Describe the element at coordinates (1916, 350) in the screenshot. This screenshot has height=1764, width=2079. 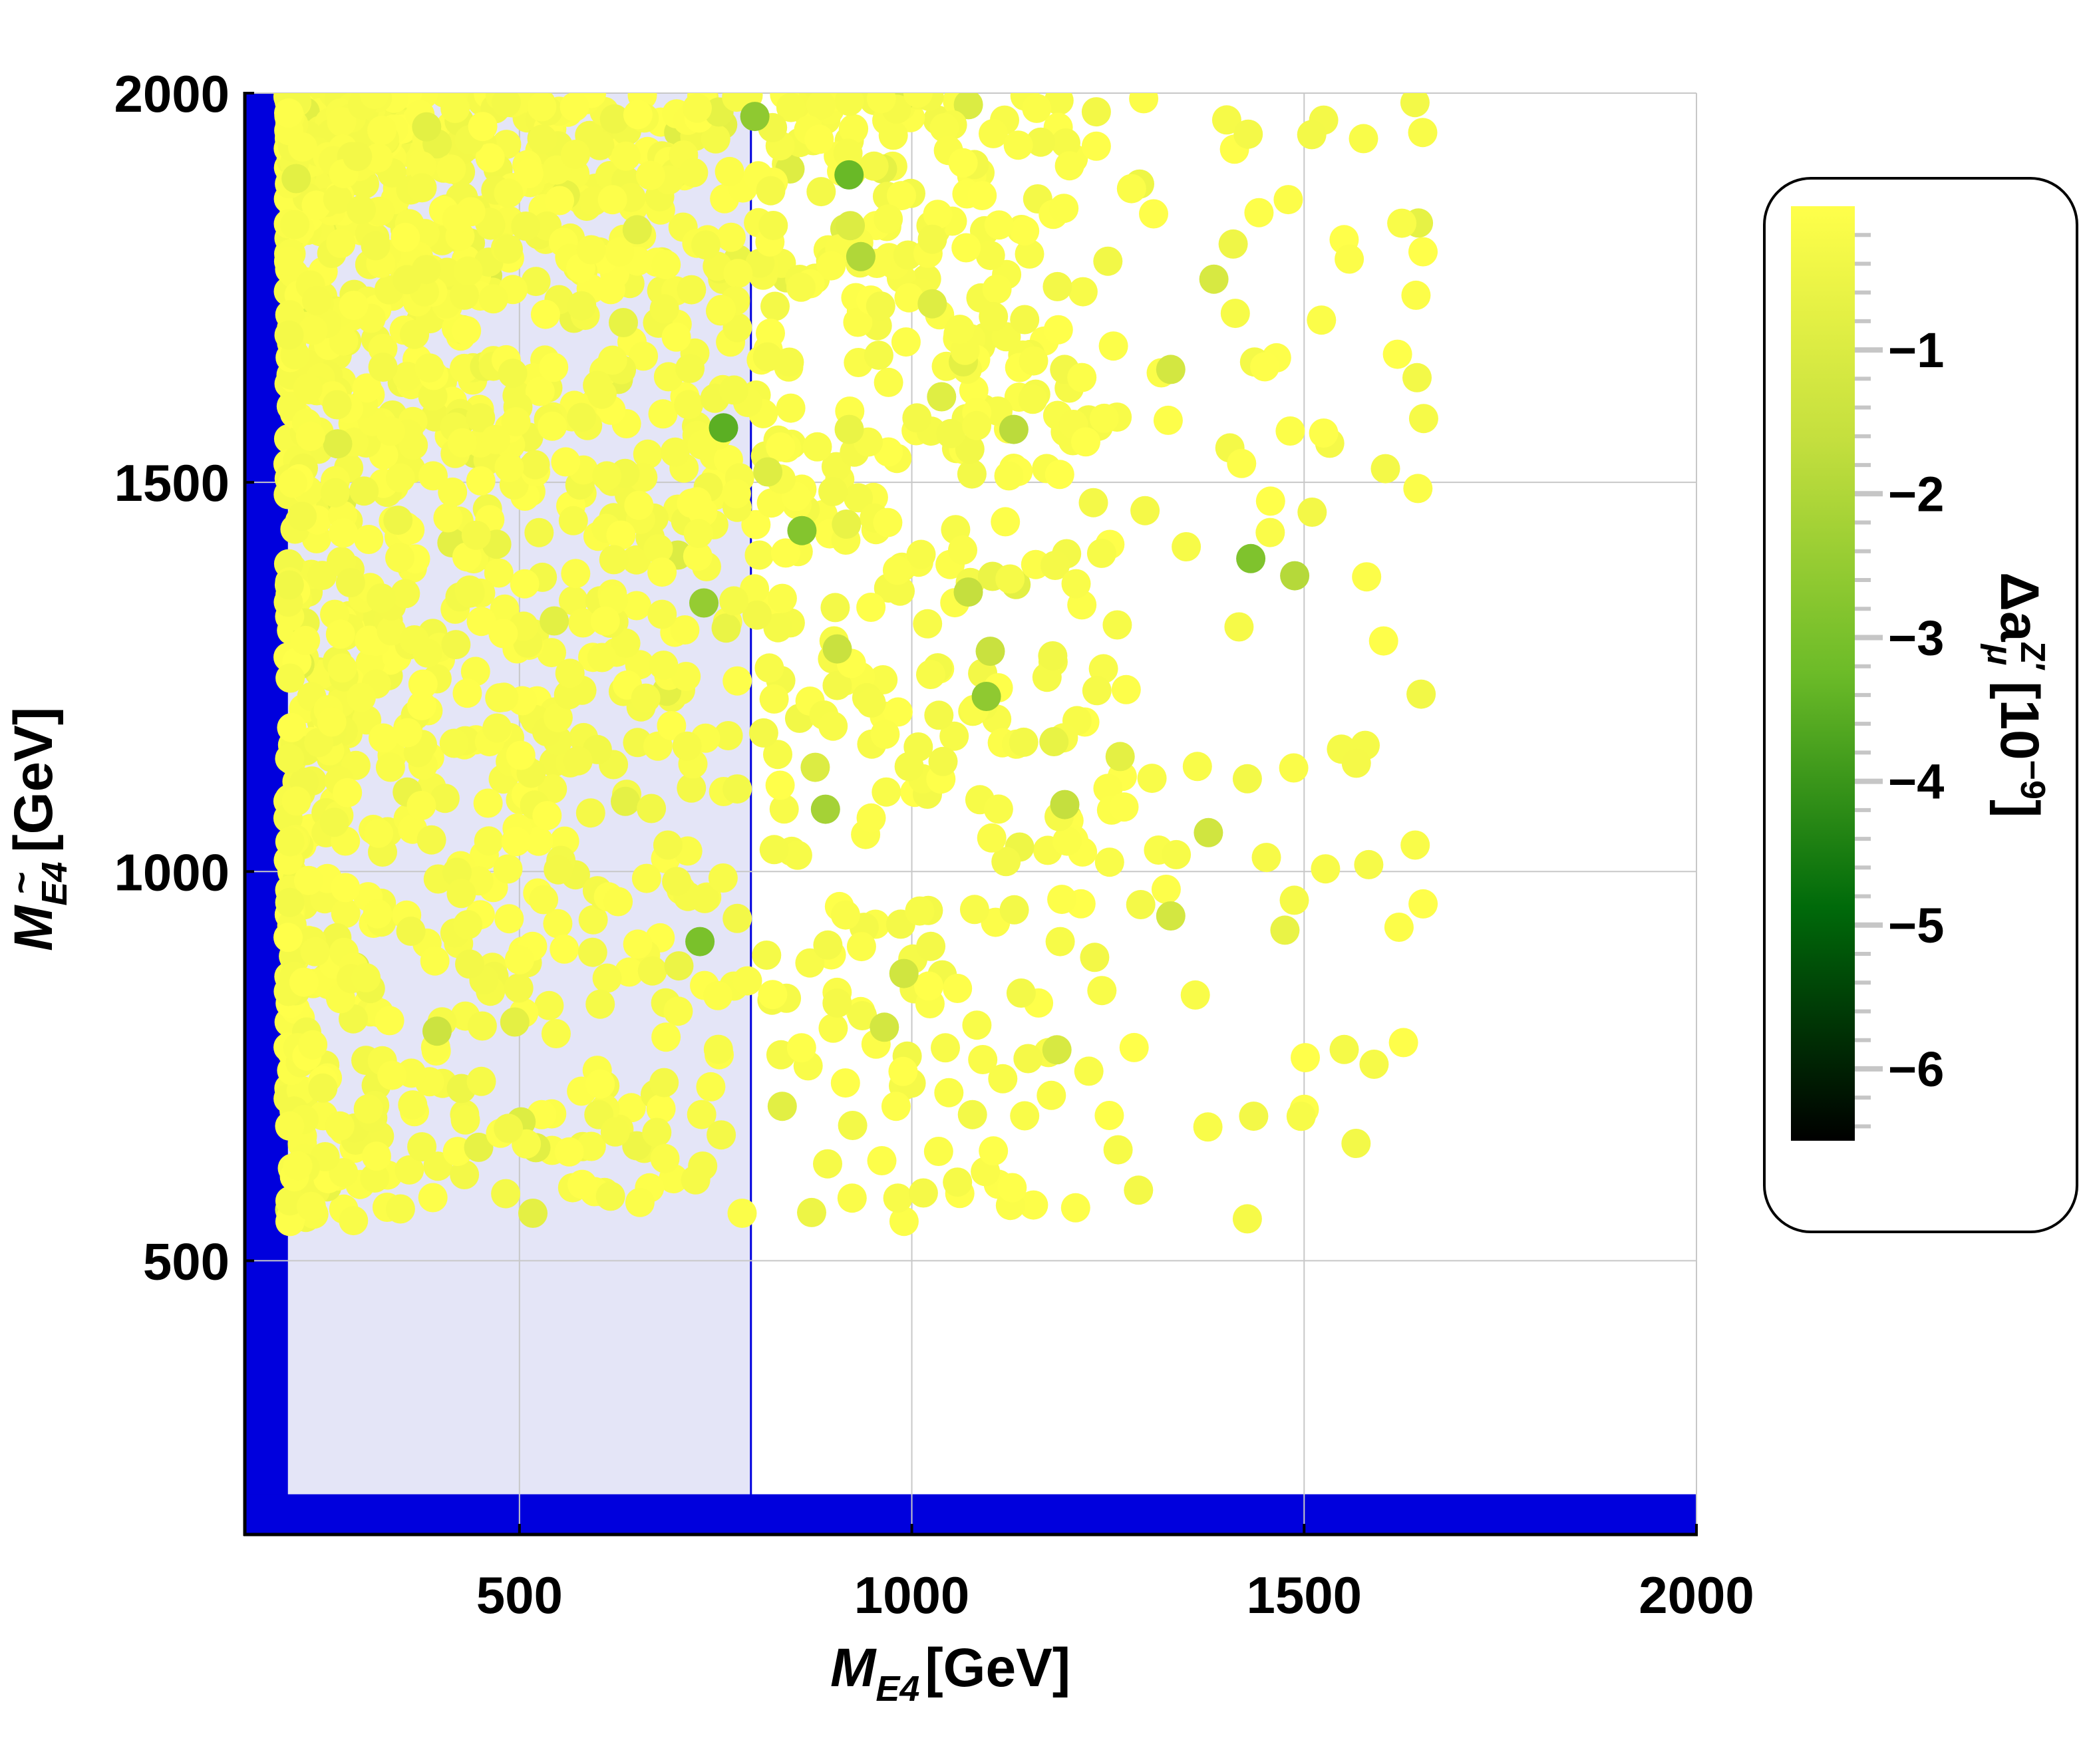
I see `colorbar-tick-label-1: −1` at that location.